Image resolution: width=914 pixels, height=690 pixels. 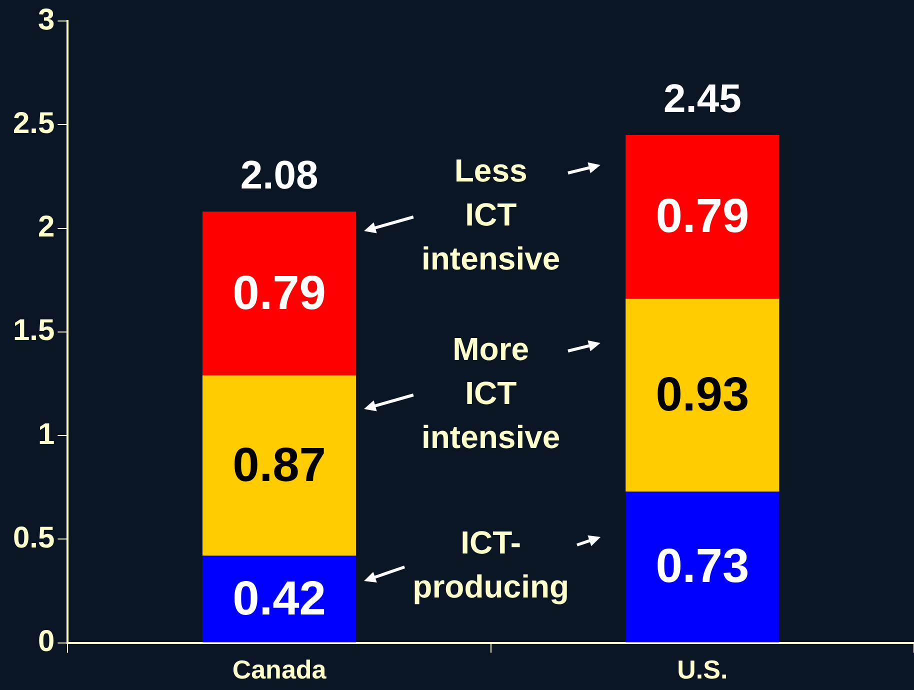 I want to click on data-label: 0.93, so click(x=703, y=395).